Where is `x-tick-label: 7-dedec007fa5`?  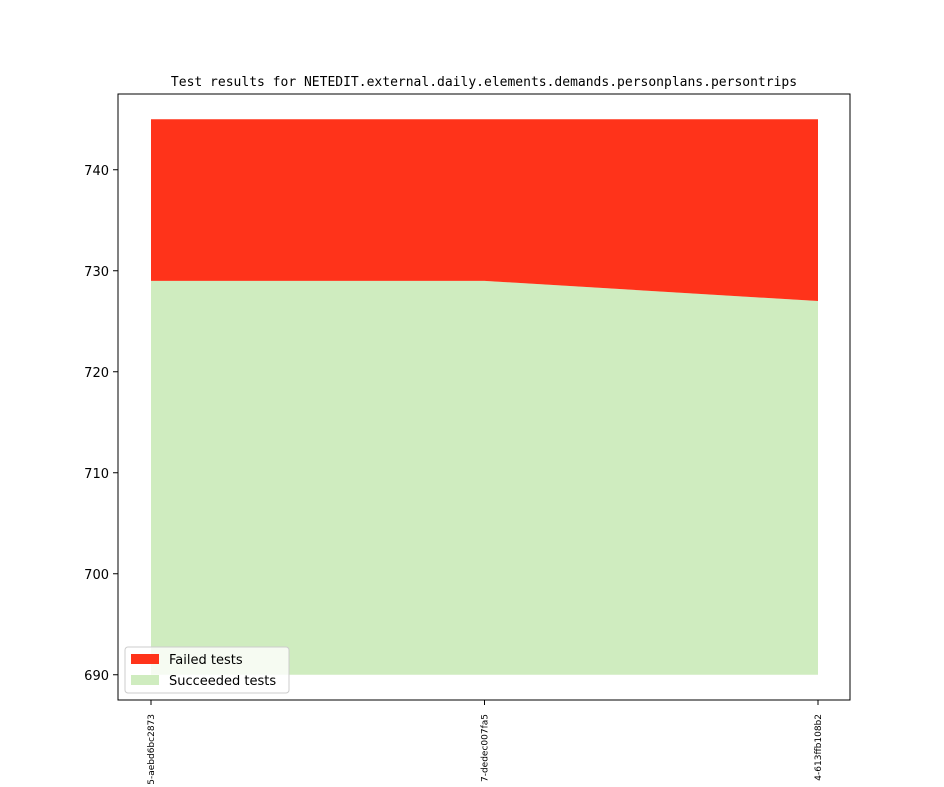 x-tick-label: 7-dedec007fa5 is located at coordinates (486, 748).